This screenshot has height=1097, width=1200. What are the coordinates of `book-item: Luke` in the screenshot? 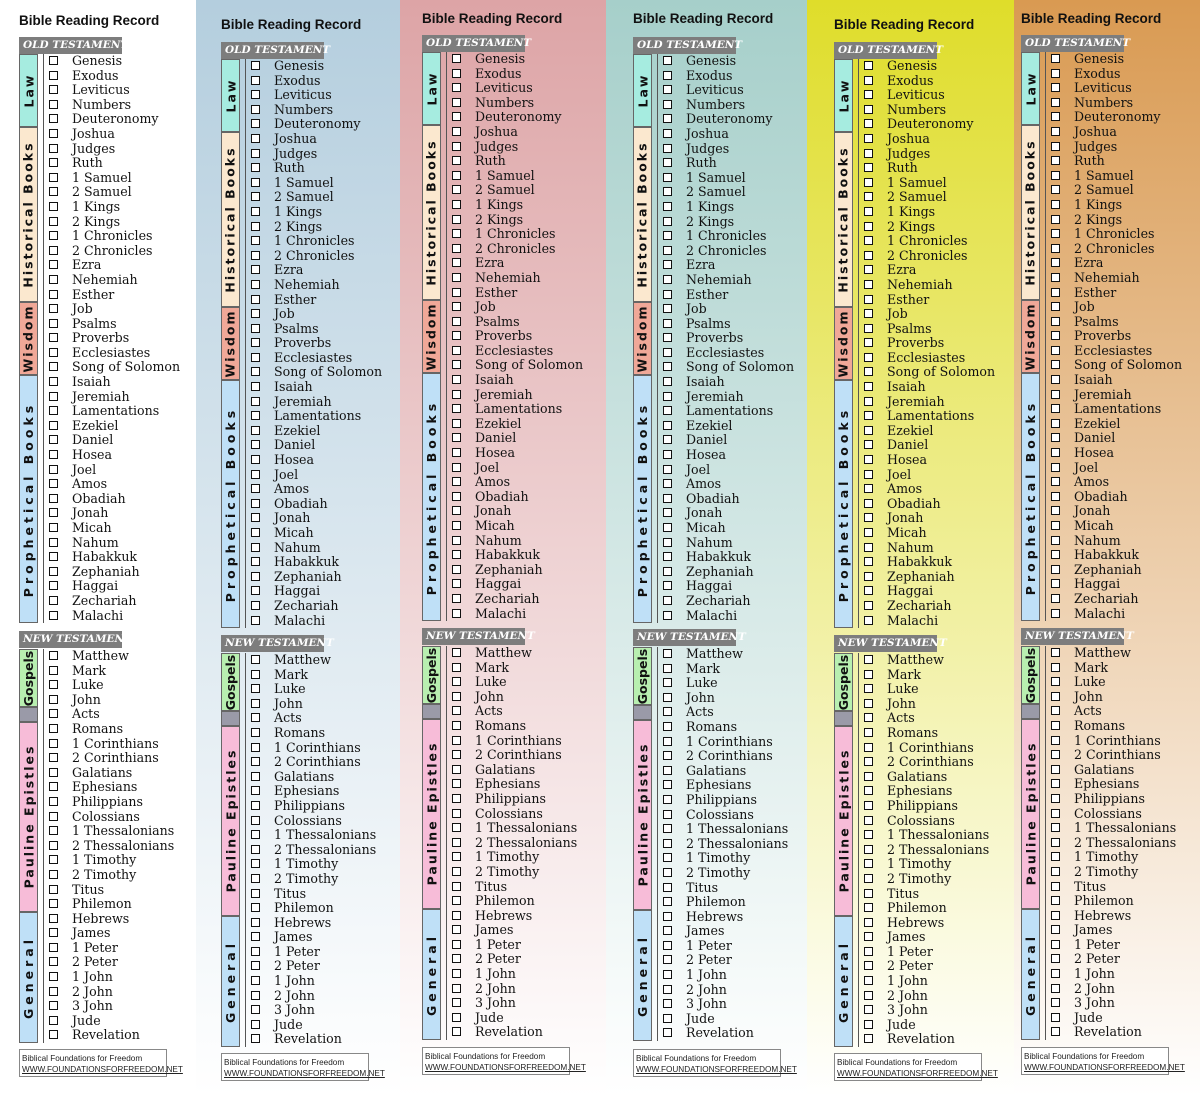 It's located at (514, 682).